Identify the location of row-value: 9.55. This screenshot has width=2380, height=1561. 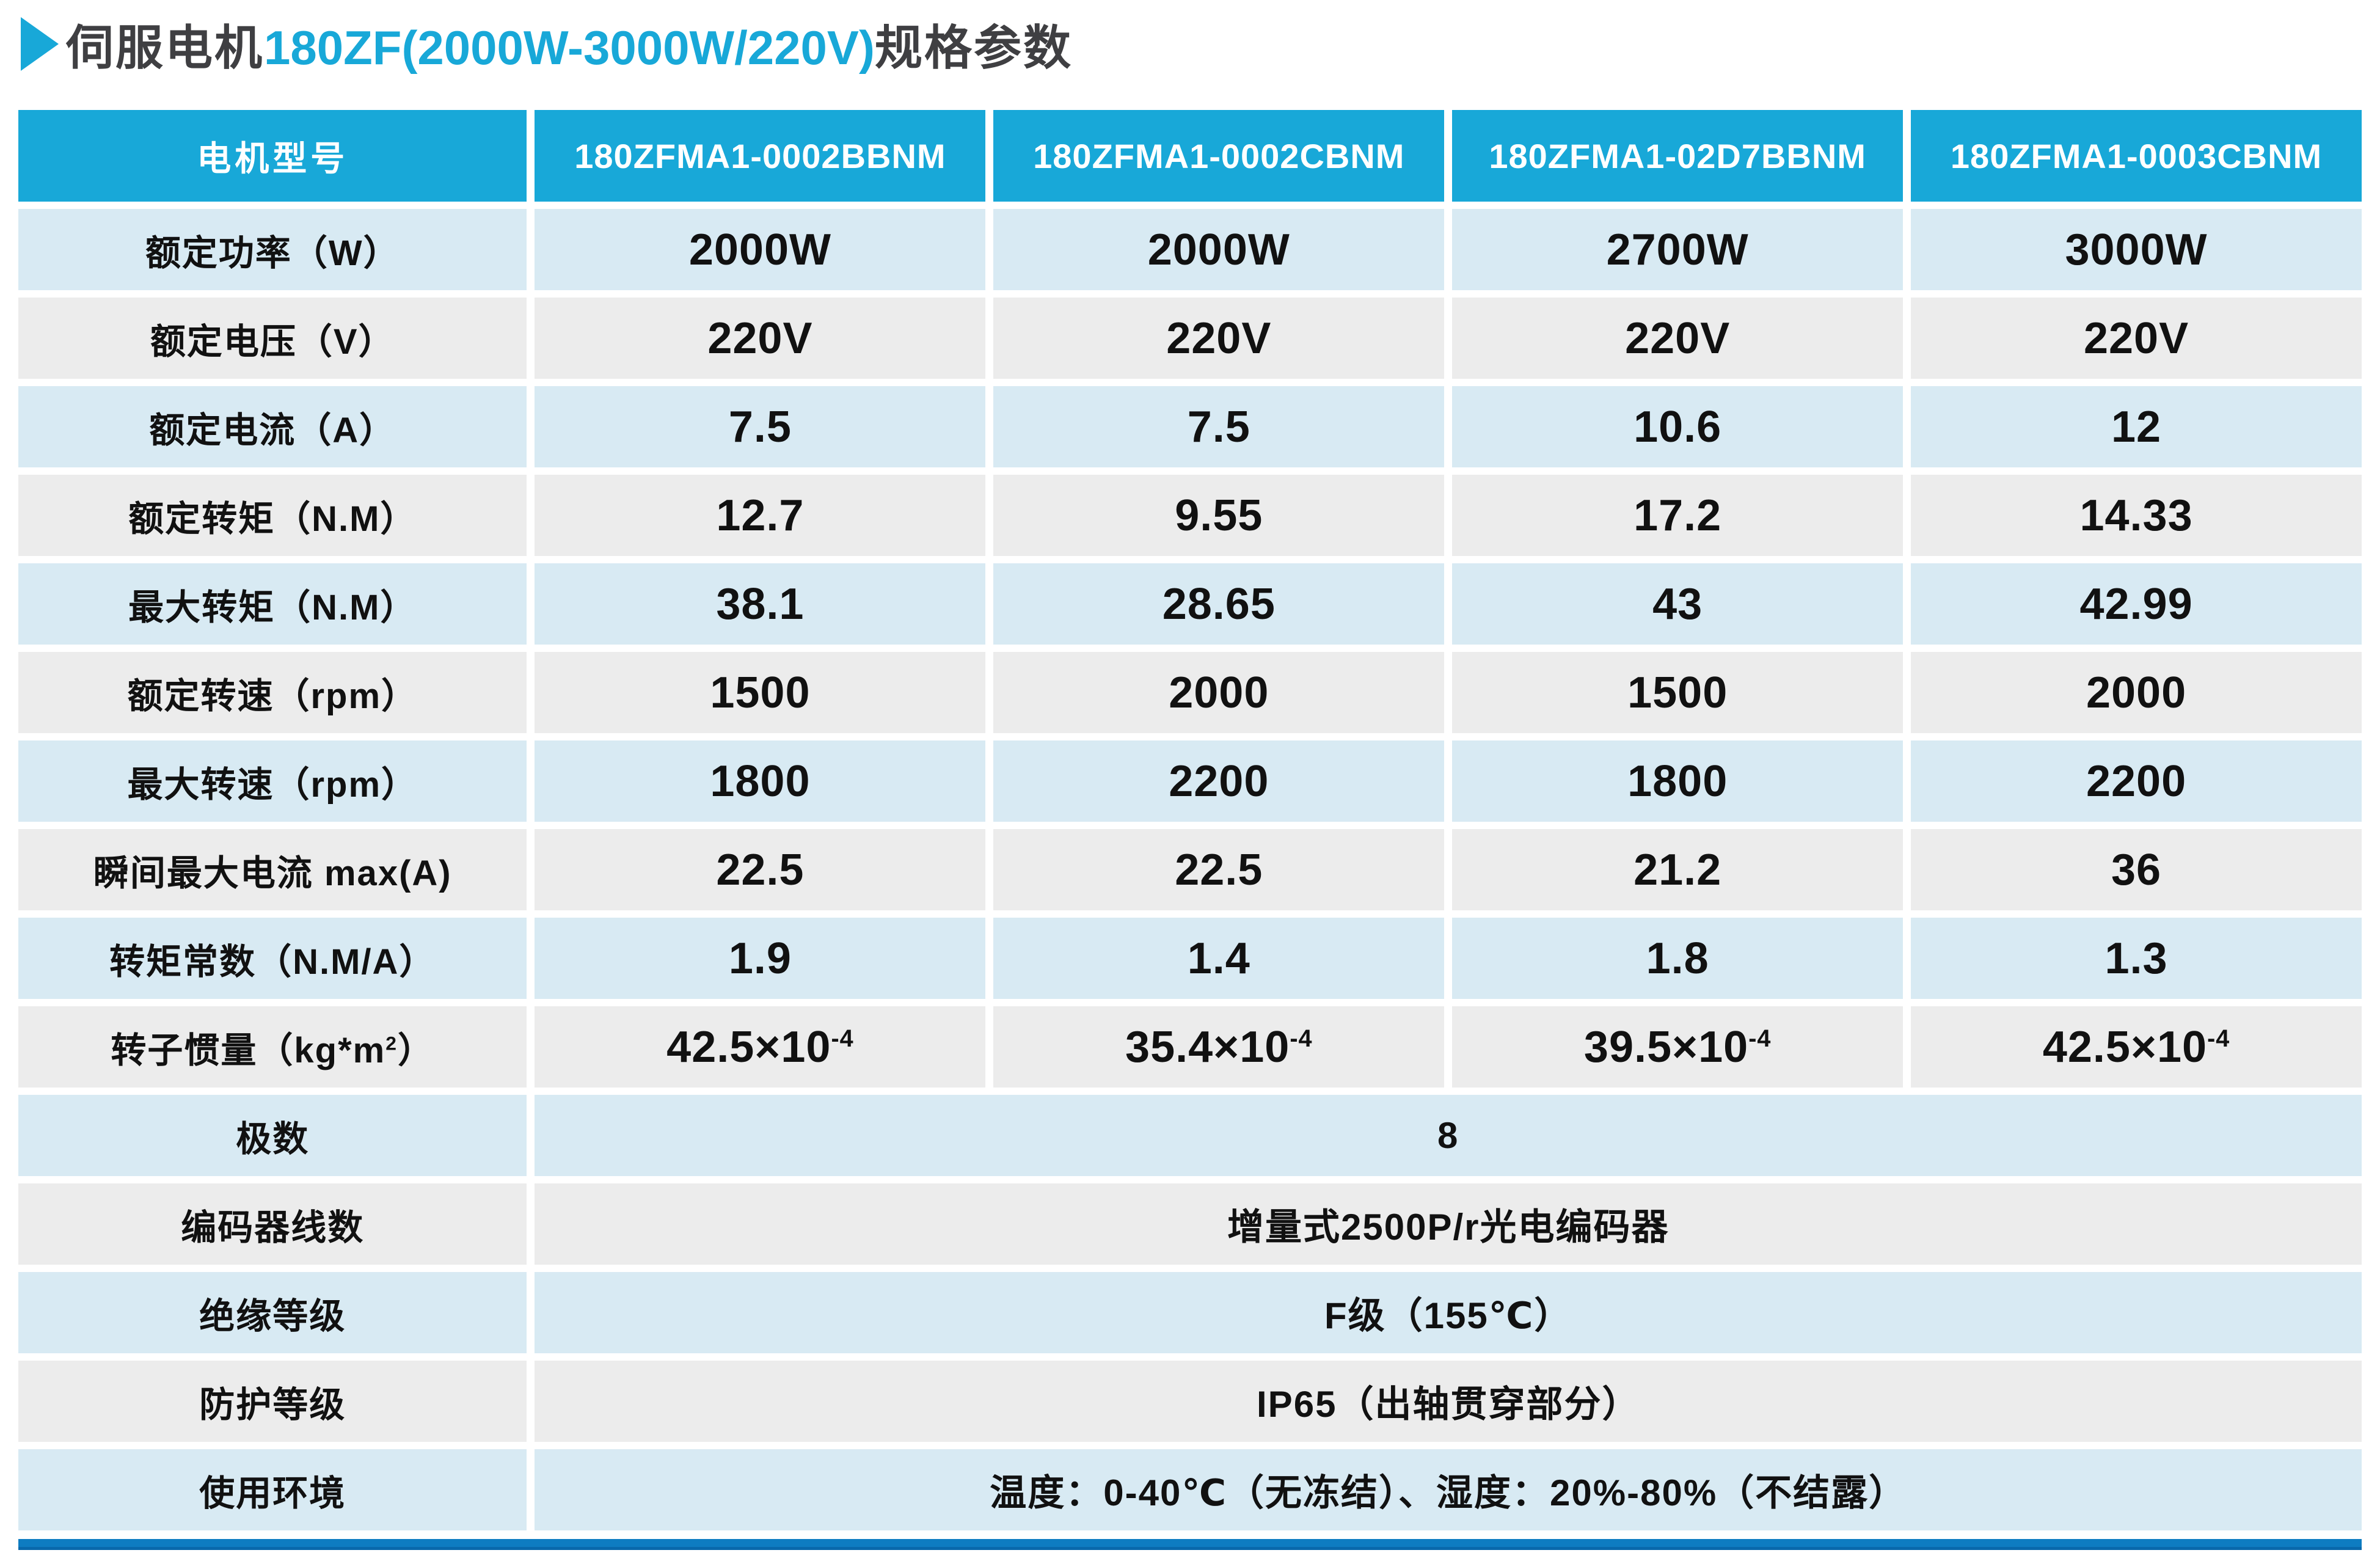
(1219, 516).